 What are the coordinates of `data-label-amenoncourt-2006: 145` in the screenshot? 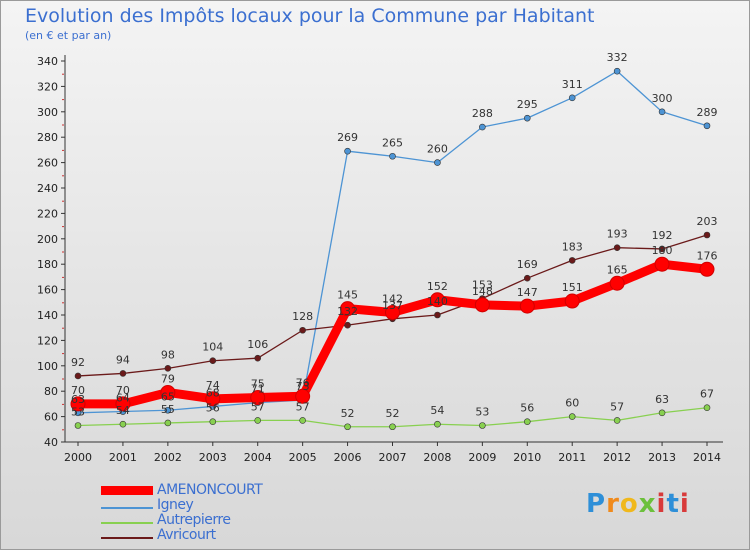 It's located at (347, 295).